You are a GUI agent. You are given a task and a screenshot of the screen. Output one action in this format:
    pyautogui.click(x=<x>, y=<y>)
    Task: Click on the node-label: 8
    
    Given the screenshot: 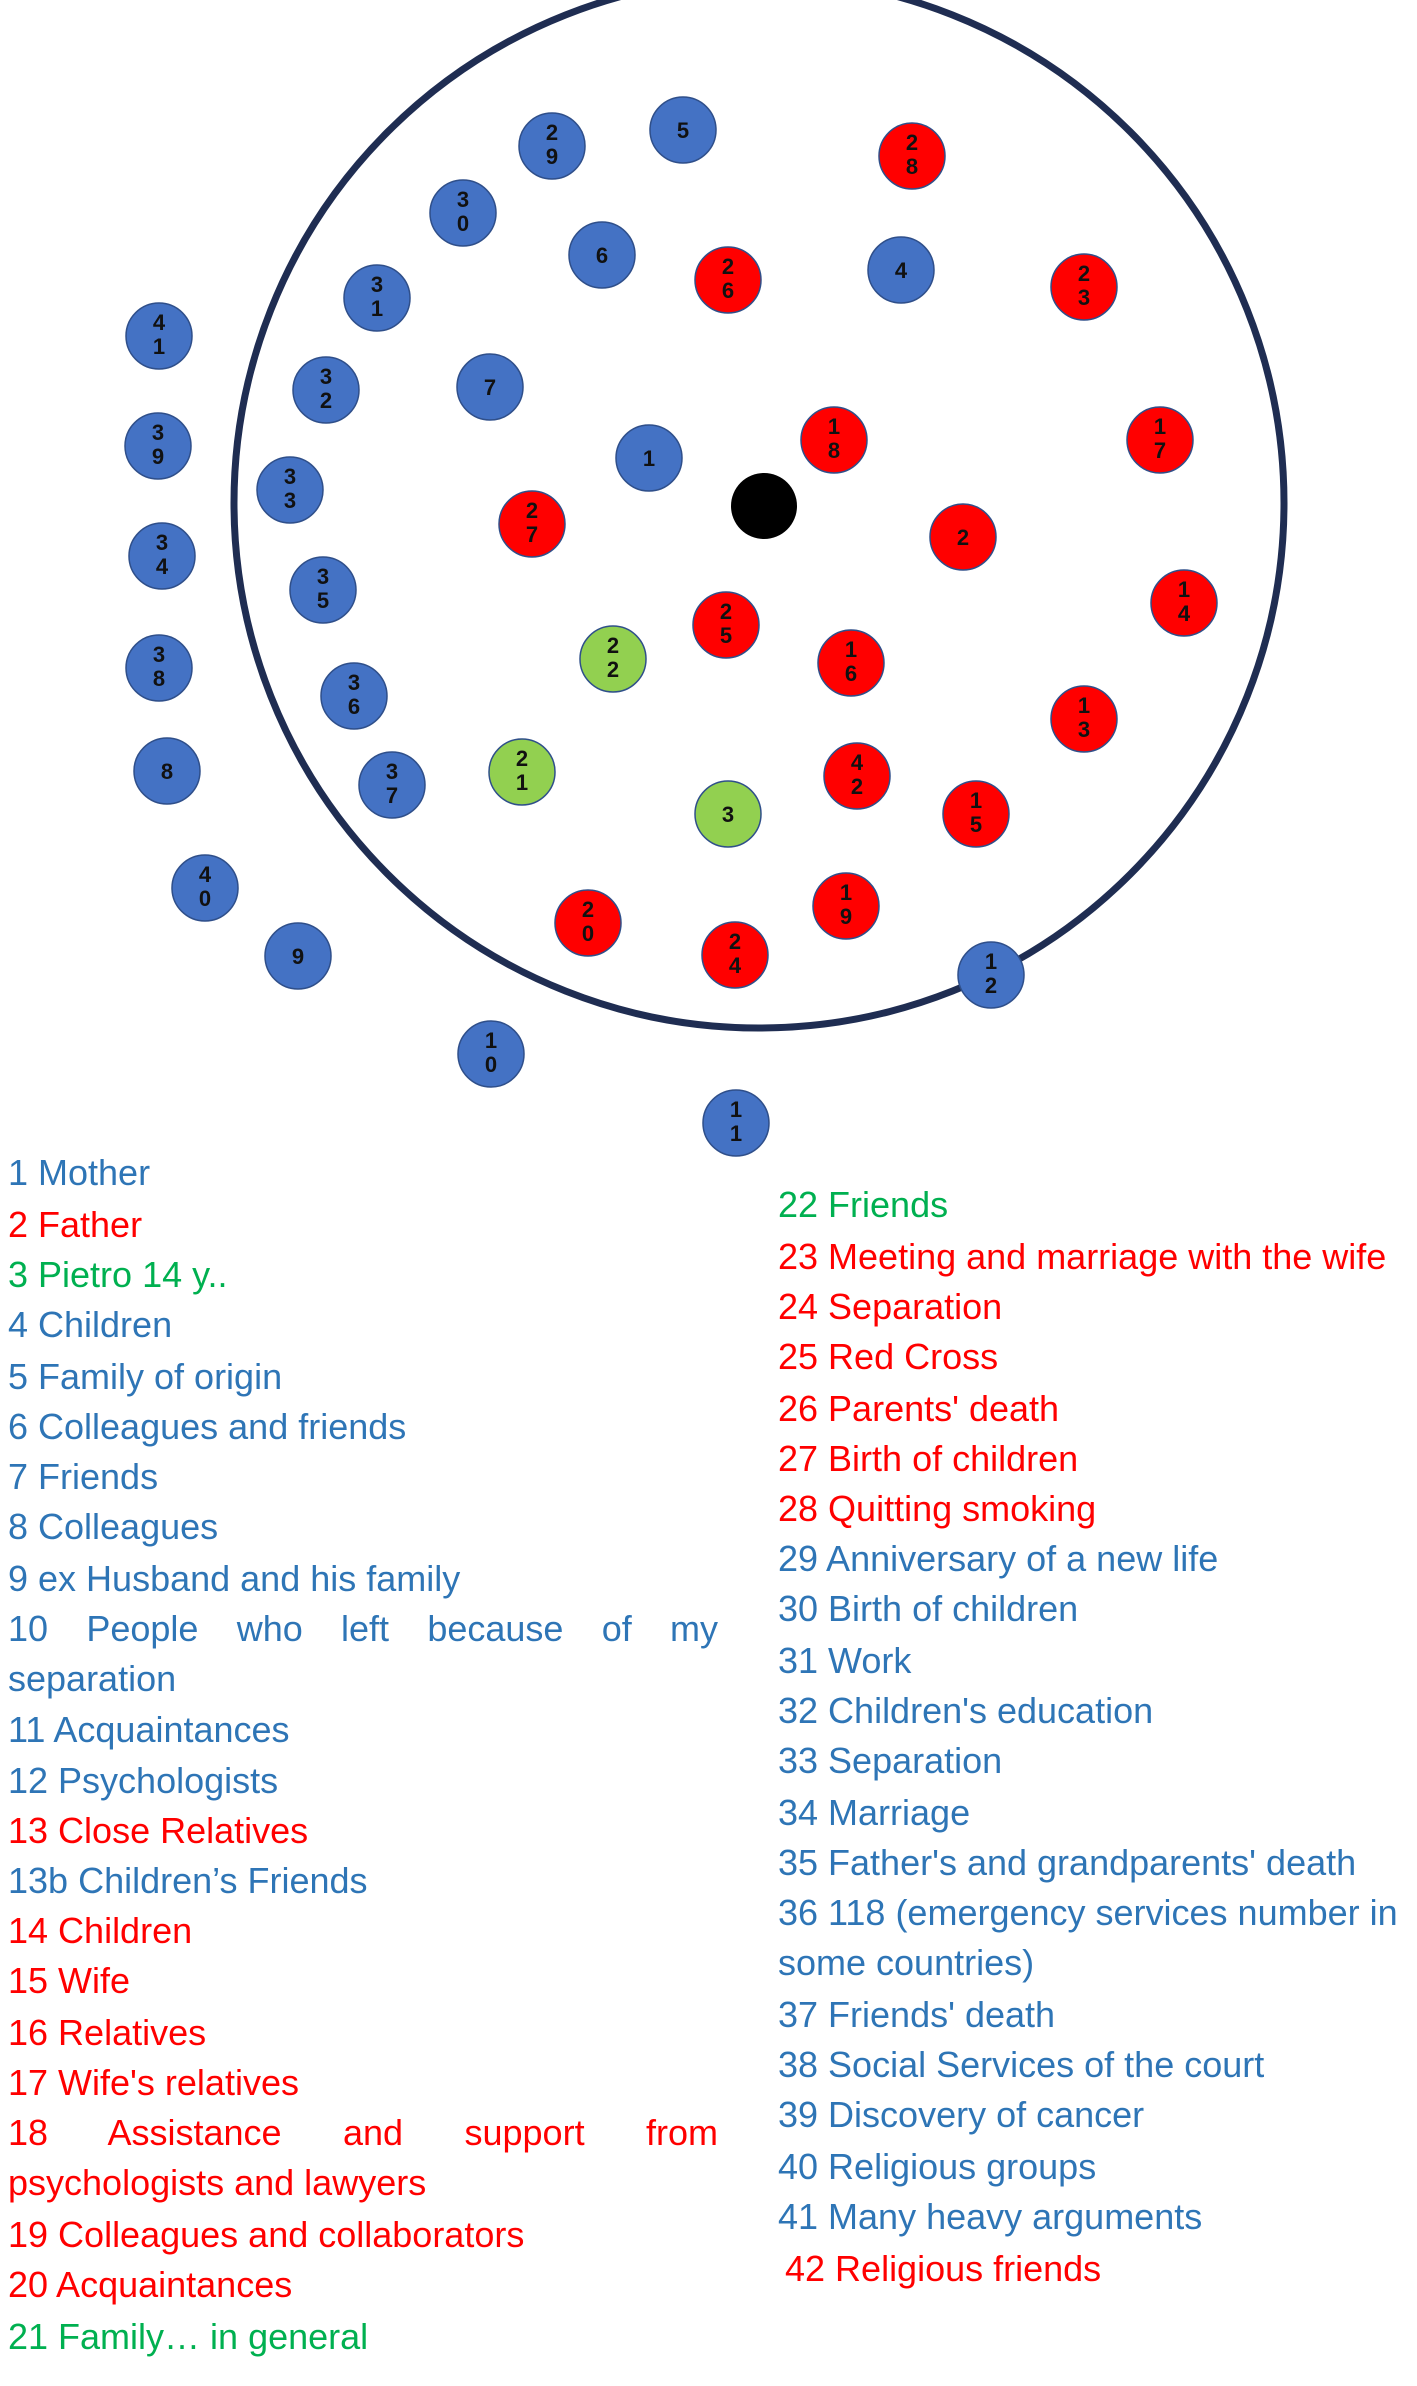 What is the action you would take?
    pyautogui.click(x=167, y=771)
    